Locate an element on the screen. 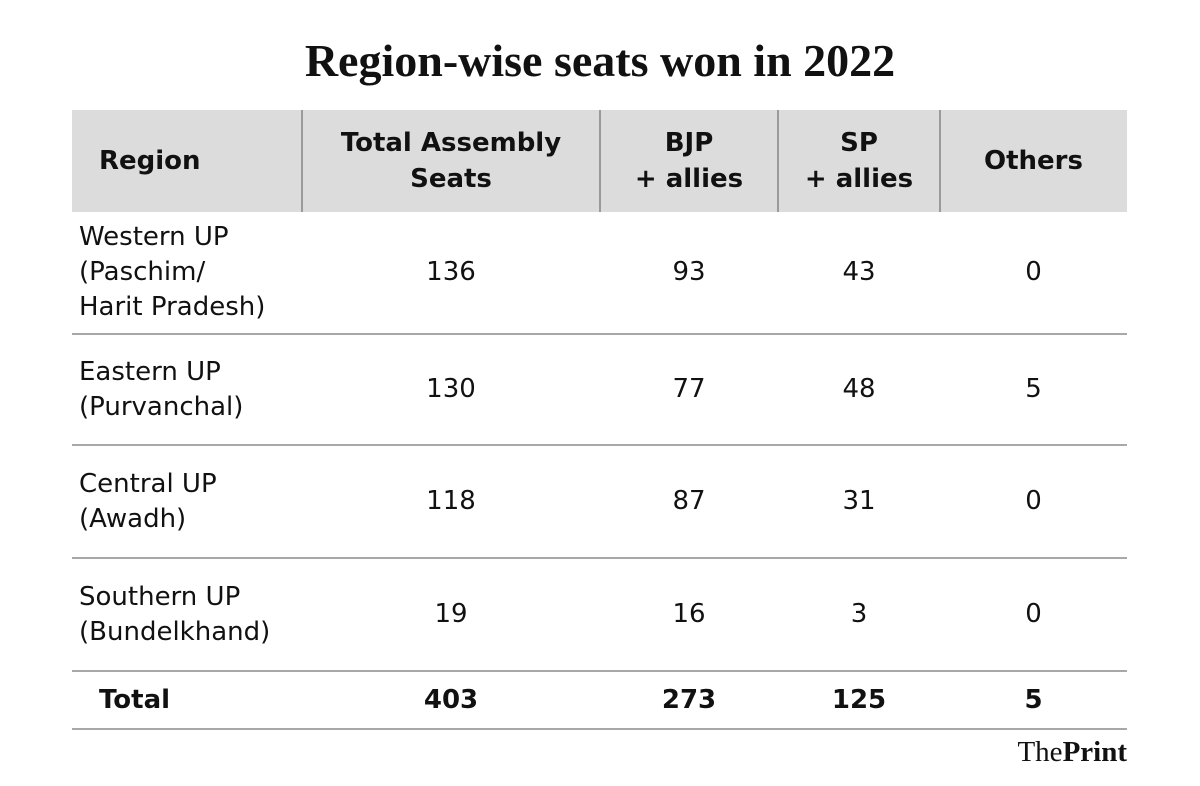  cell-sp: 48 is located at coordinates (859, 389).